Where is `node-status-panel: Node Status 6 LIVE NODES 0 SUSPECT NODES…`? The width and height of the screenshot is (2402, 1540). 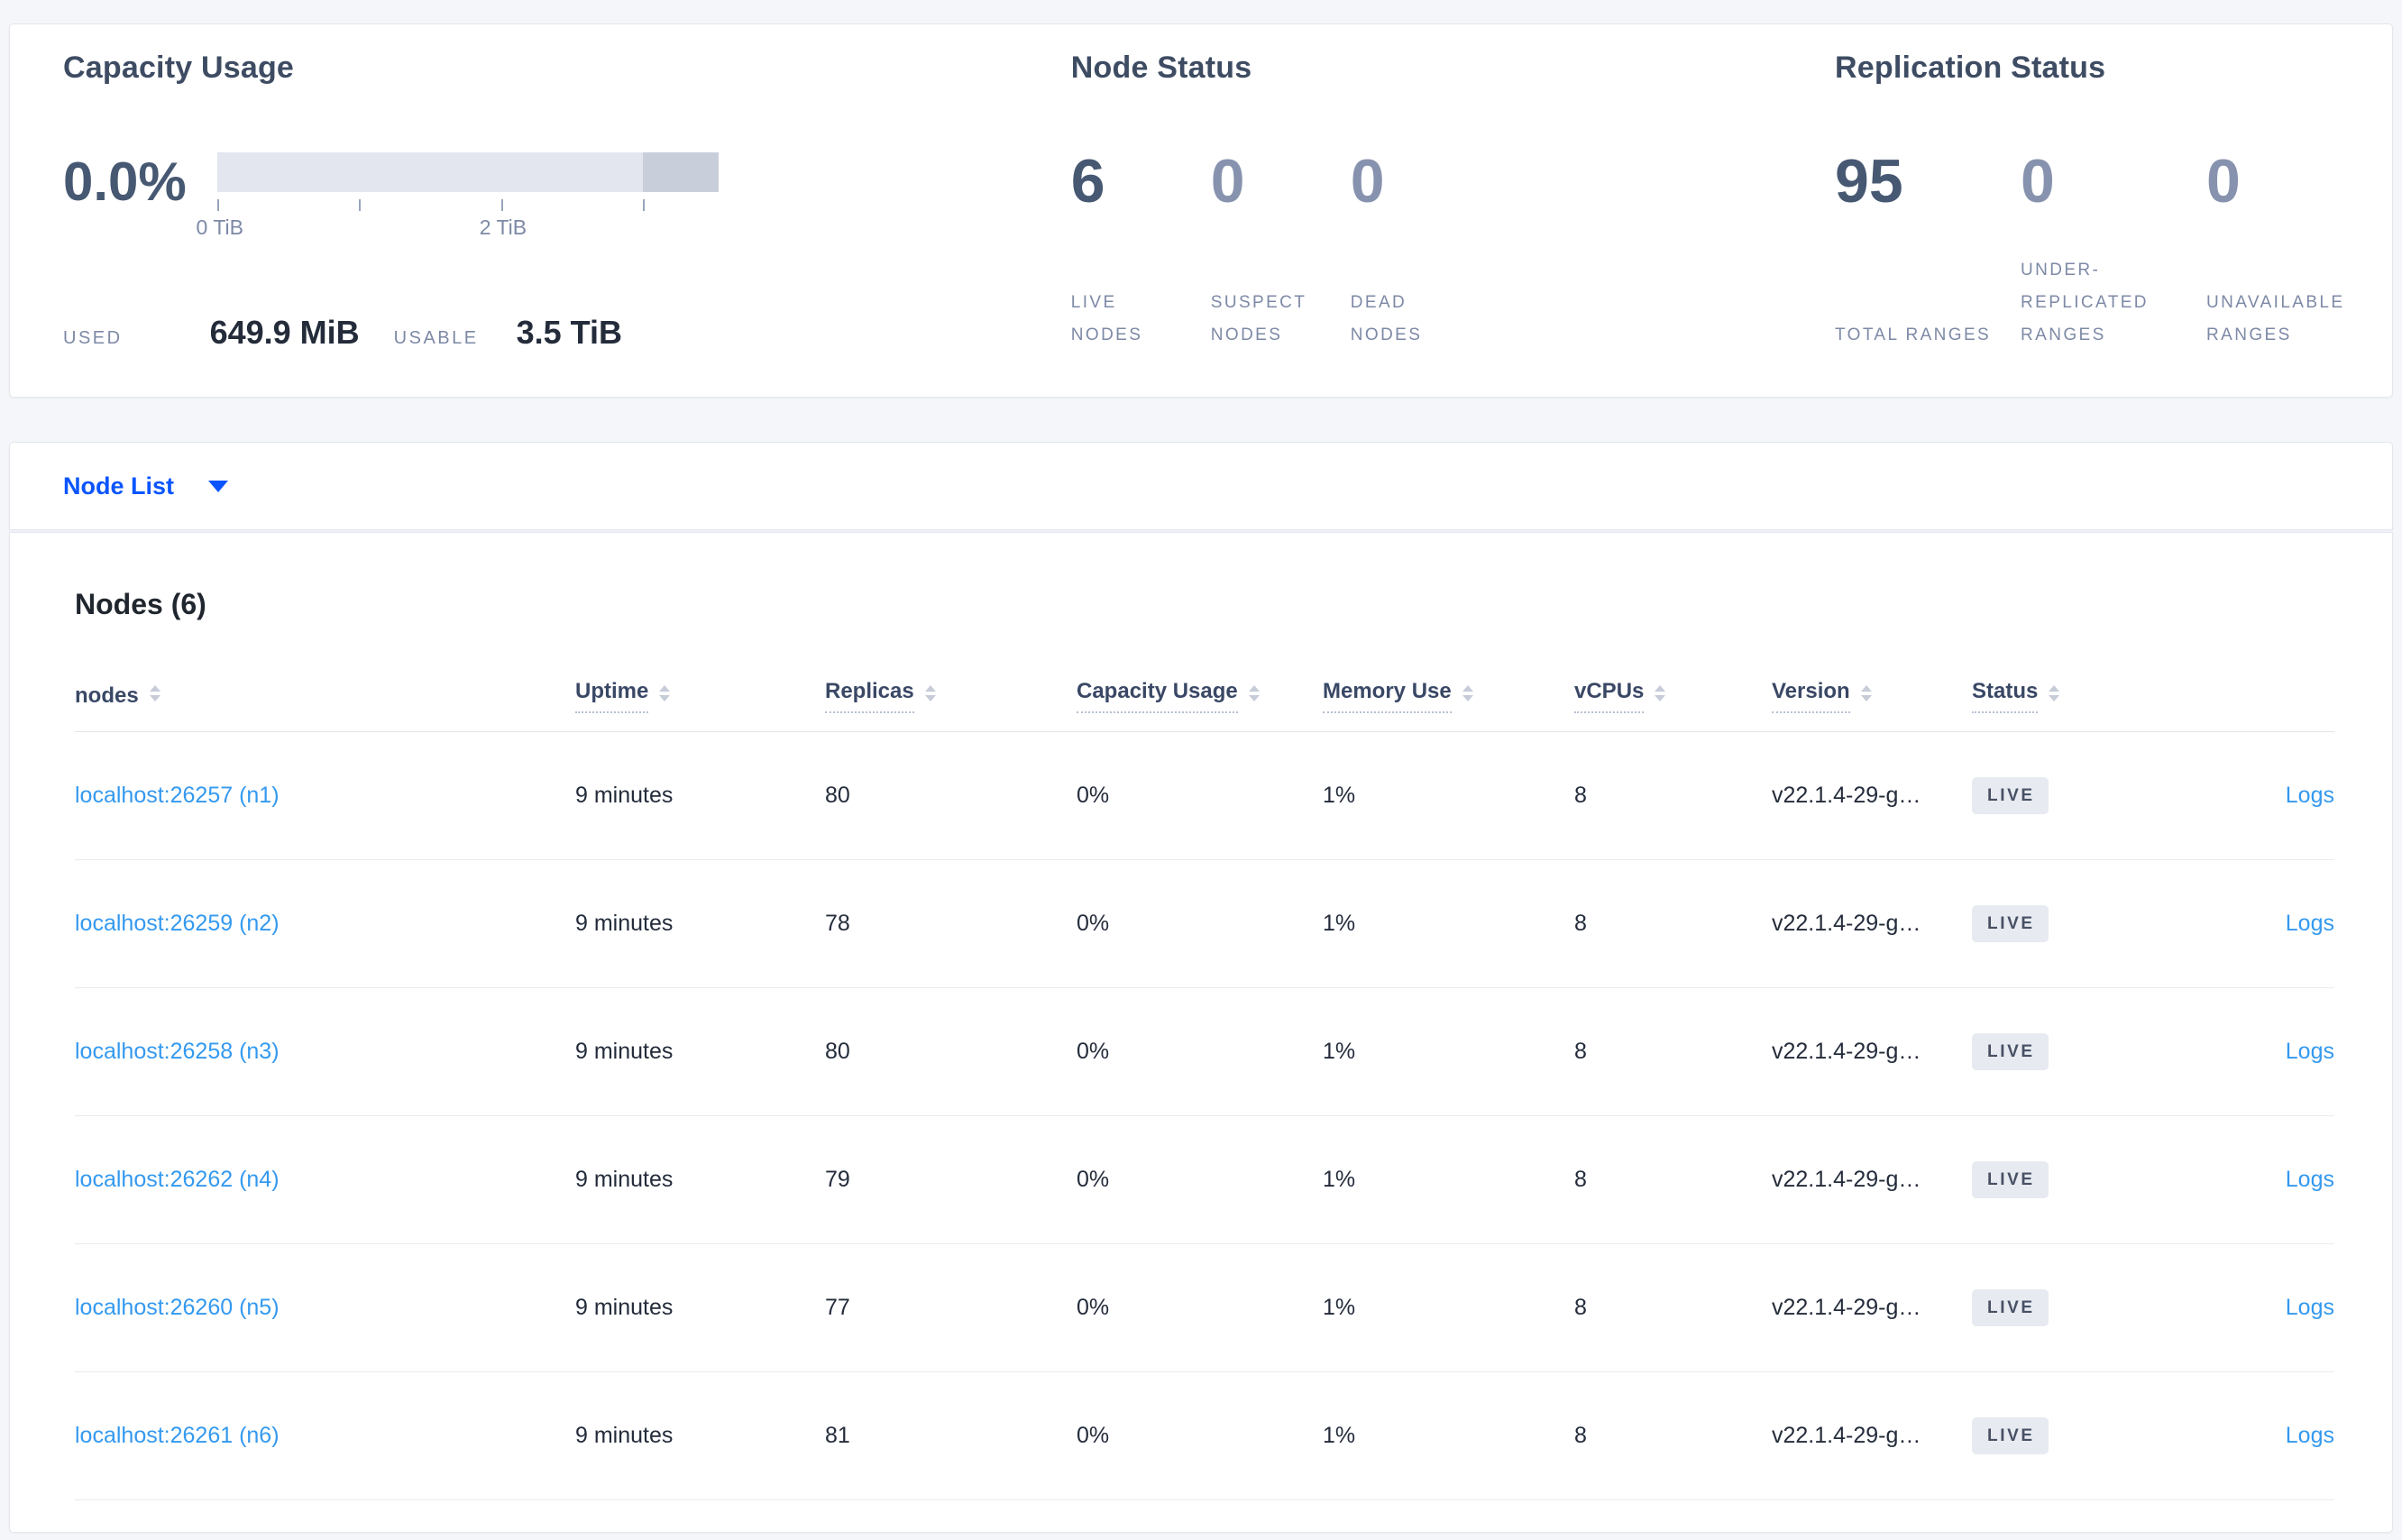
node-status-panel: Node Status 6 LIVE NODES 0 SUSPECT NODES… is located at coordinates (1453, 200).